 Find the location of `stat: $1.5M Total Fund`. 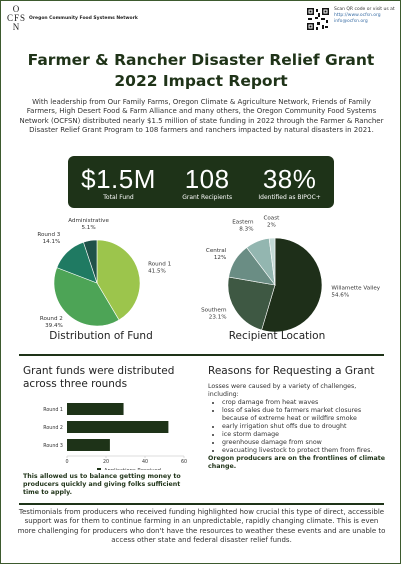

stat: $1.5M Total Fund is located at coordinates (118, 182).